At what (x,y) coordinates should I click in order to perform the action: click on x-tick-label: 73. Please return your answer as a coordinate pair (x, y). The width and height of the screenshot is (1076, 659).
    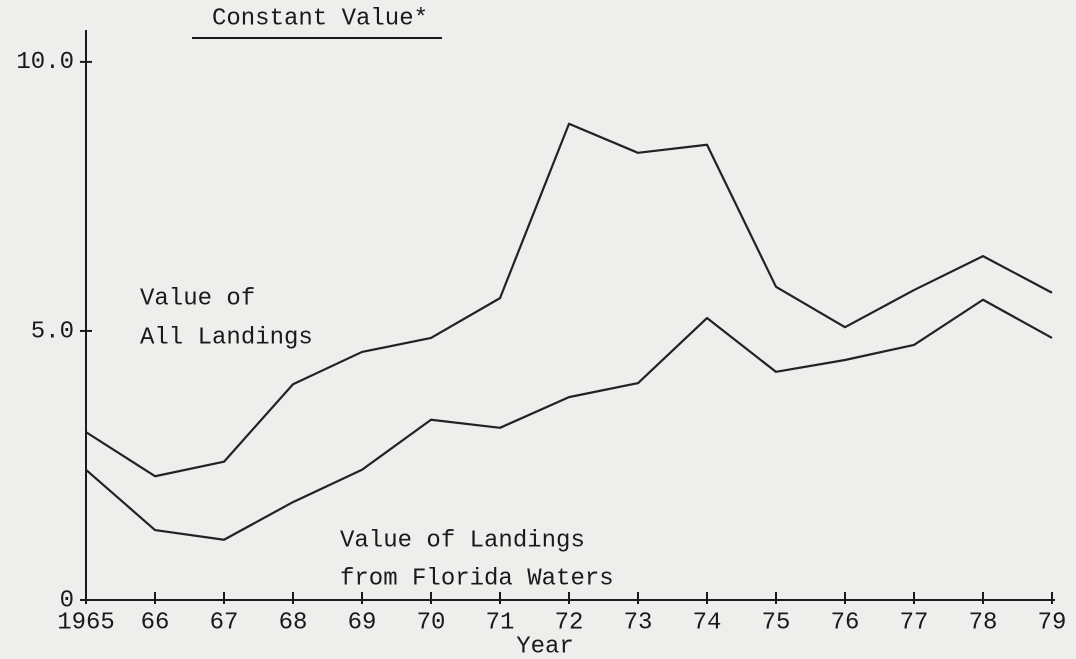
    Looking at the image, I should click on (638, 622).